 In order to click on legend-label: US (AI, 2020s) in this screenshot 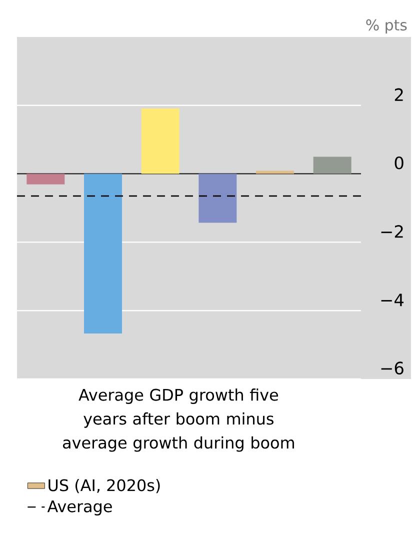, I will do `click(104, 486)`.